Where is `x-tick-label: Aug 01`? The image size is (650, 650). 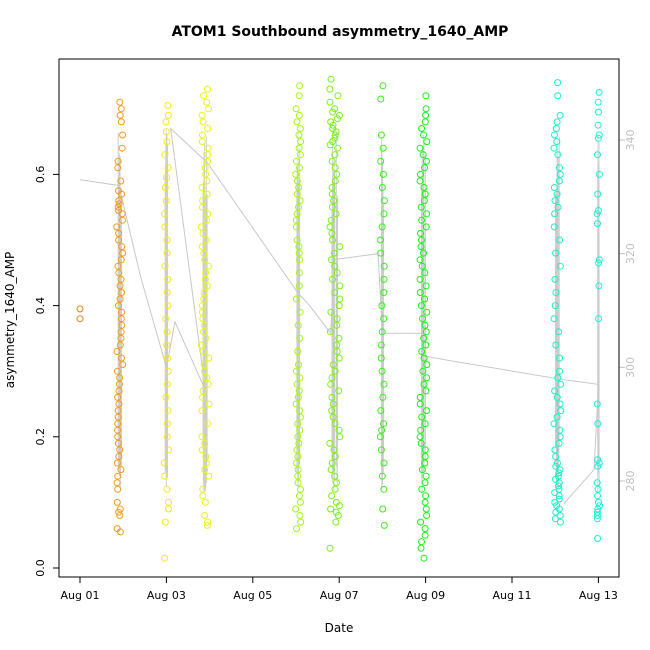 x-tick-label: Aug 01 is located at coordinates (80, 595).